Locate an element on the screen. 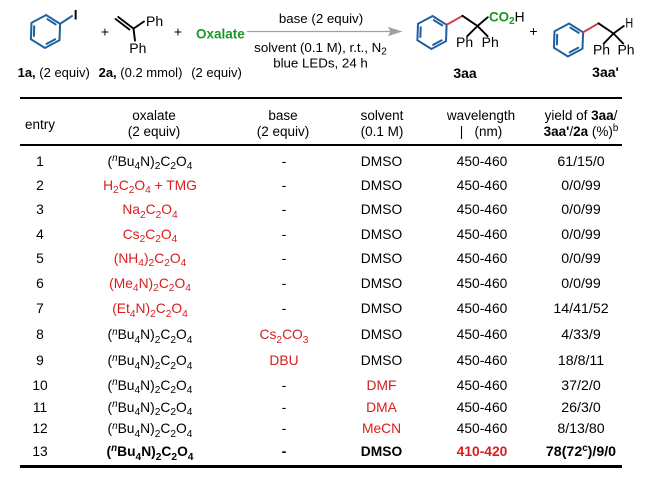 The image size is (649, 490). svg-text: H is located at coordinates (629, 23).